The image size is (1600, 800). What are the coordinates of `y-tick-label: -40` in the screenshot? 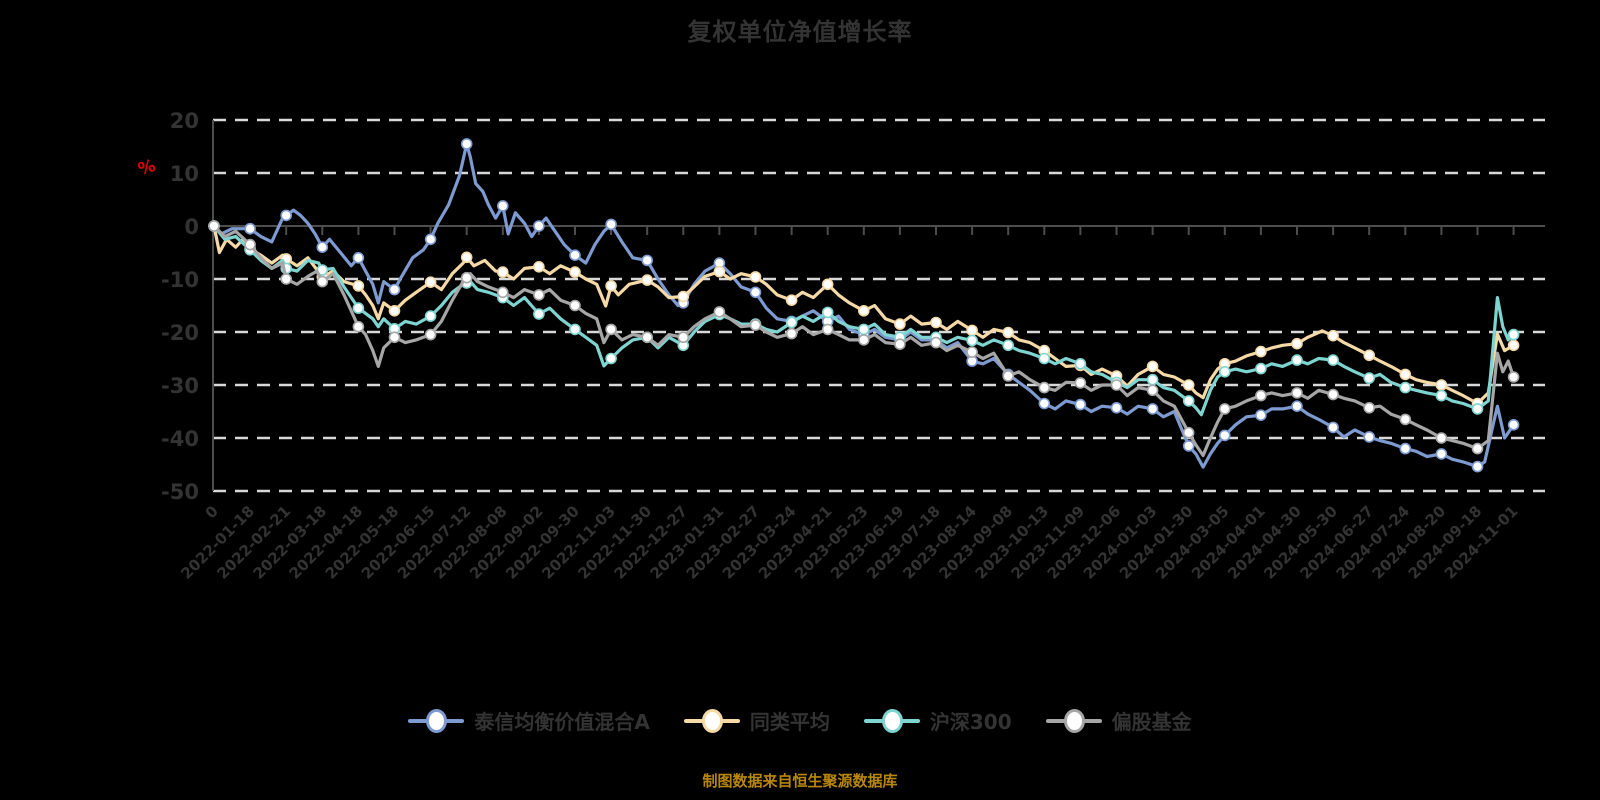 It's located at (180, 439).